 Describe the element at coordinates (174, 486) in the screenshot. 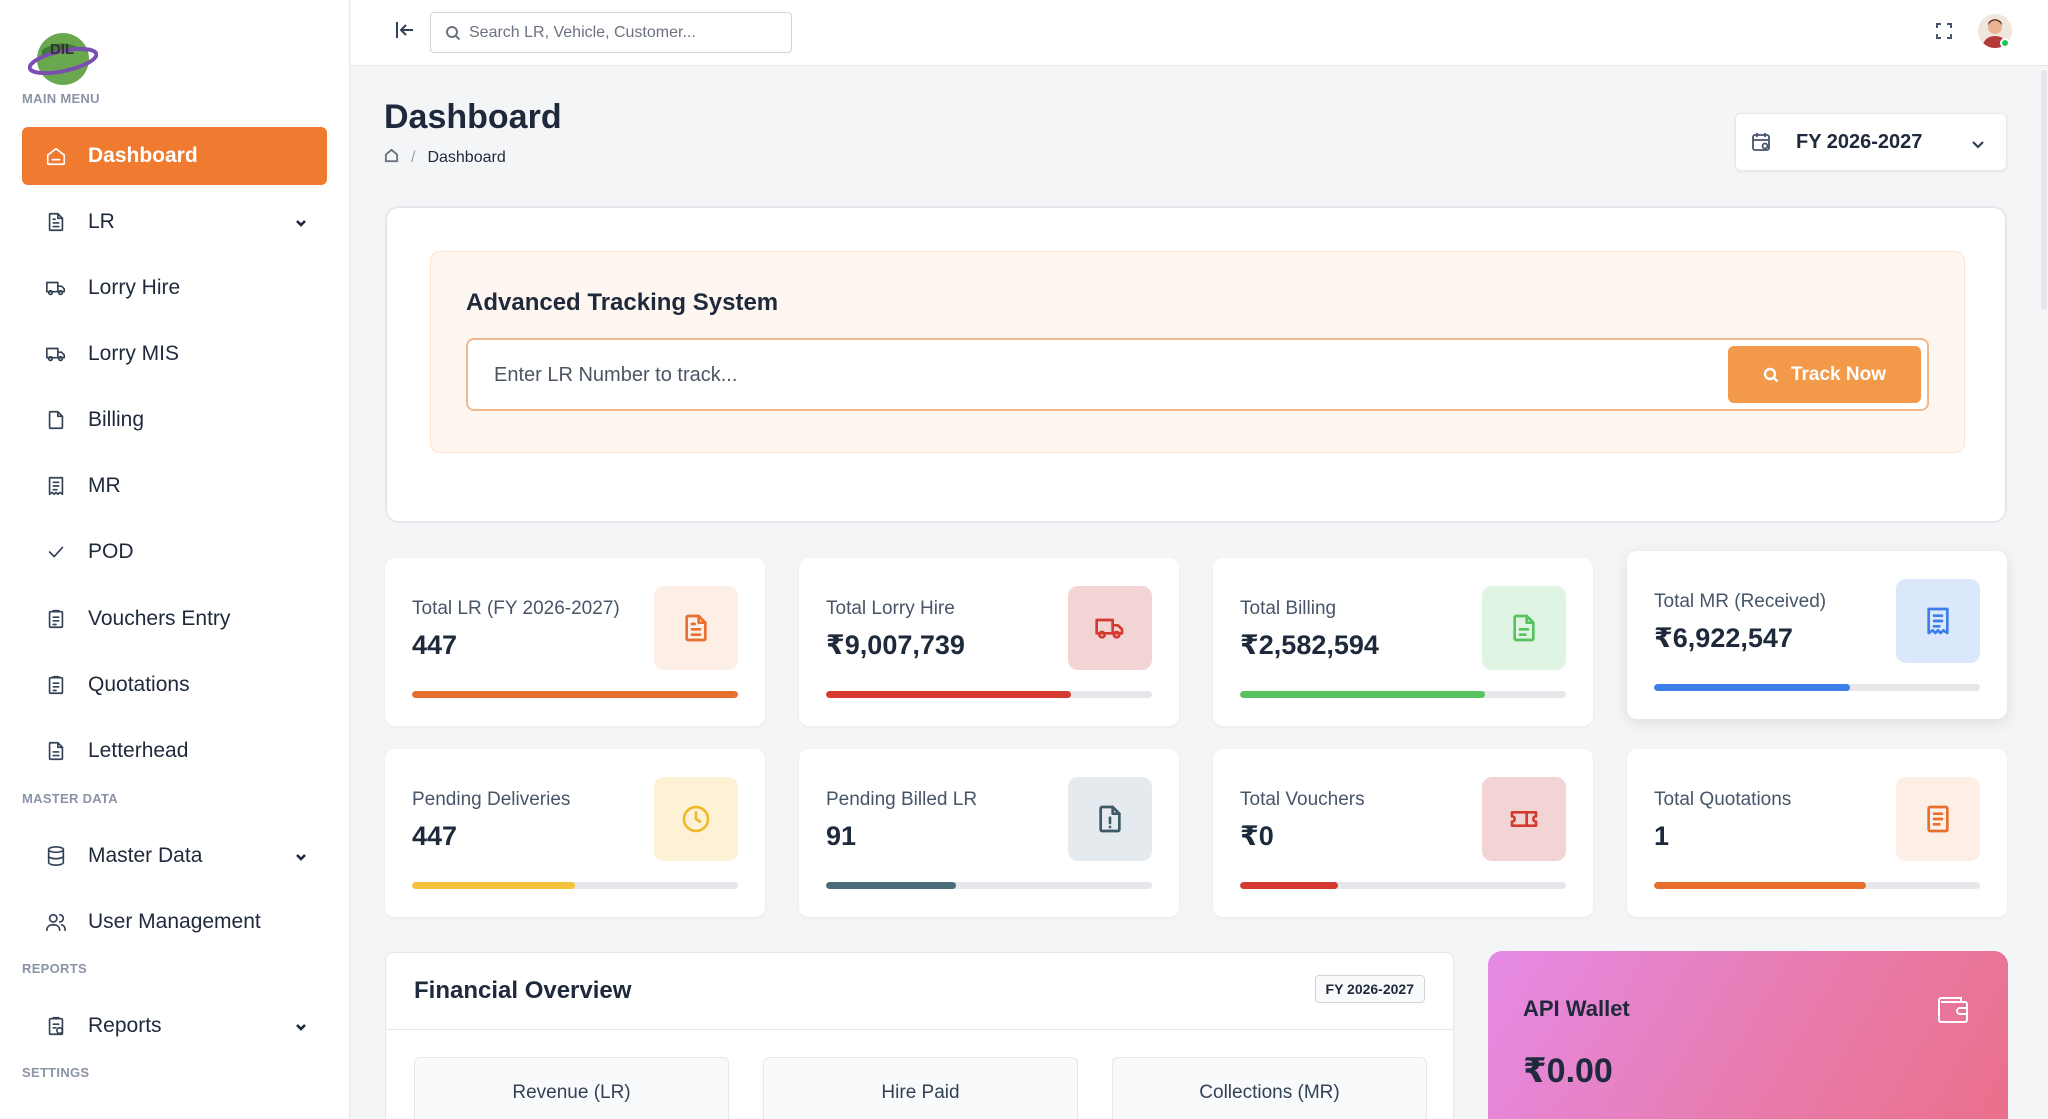

I see `sidebar-item-mr: MR` at that location.